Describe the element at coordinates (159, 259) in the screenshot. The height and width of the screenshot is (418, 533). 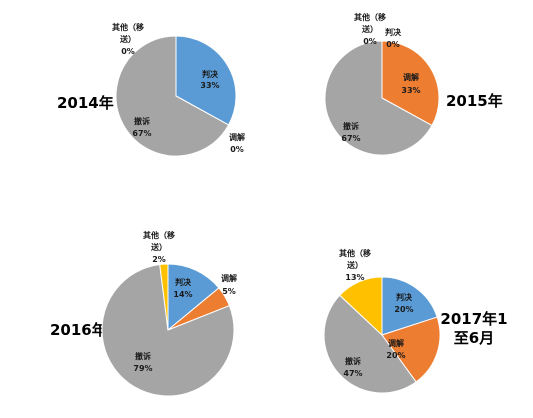
I see `svg-text: 2%` at that location.